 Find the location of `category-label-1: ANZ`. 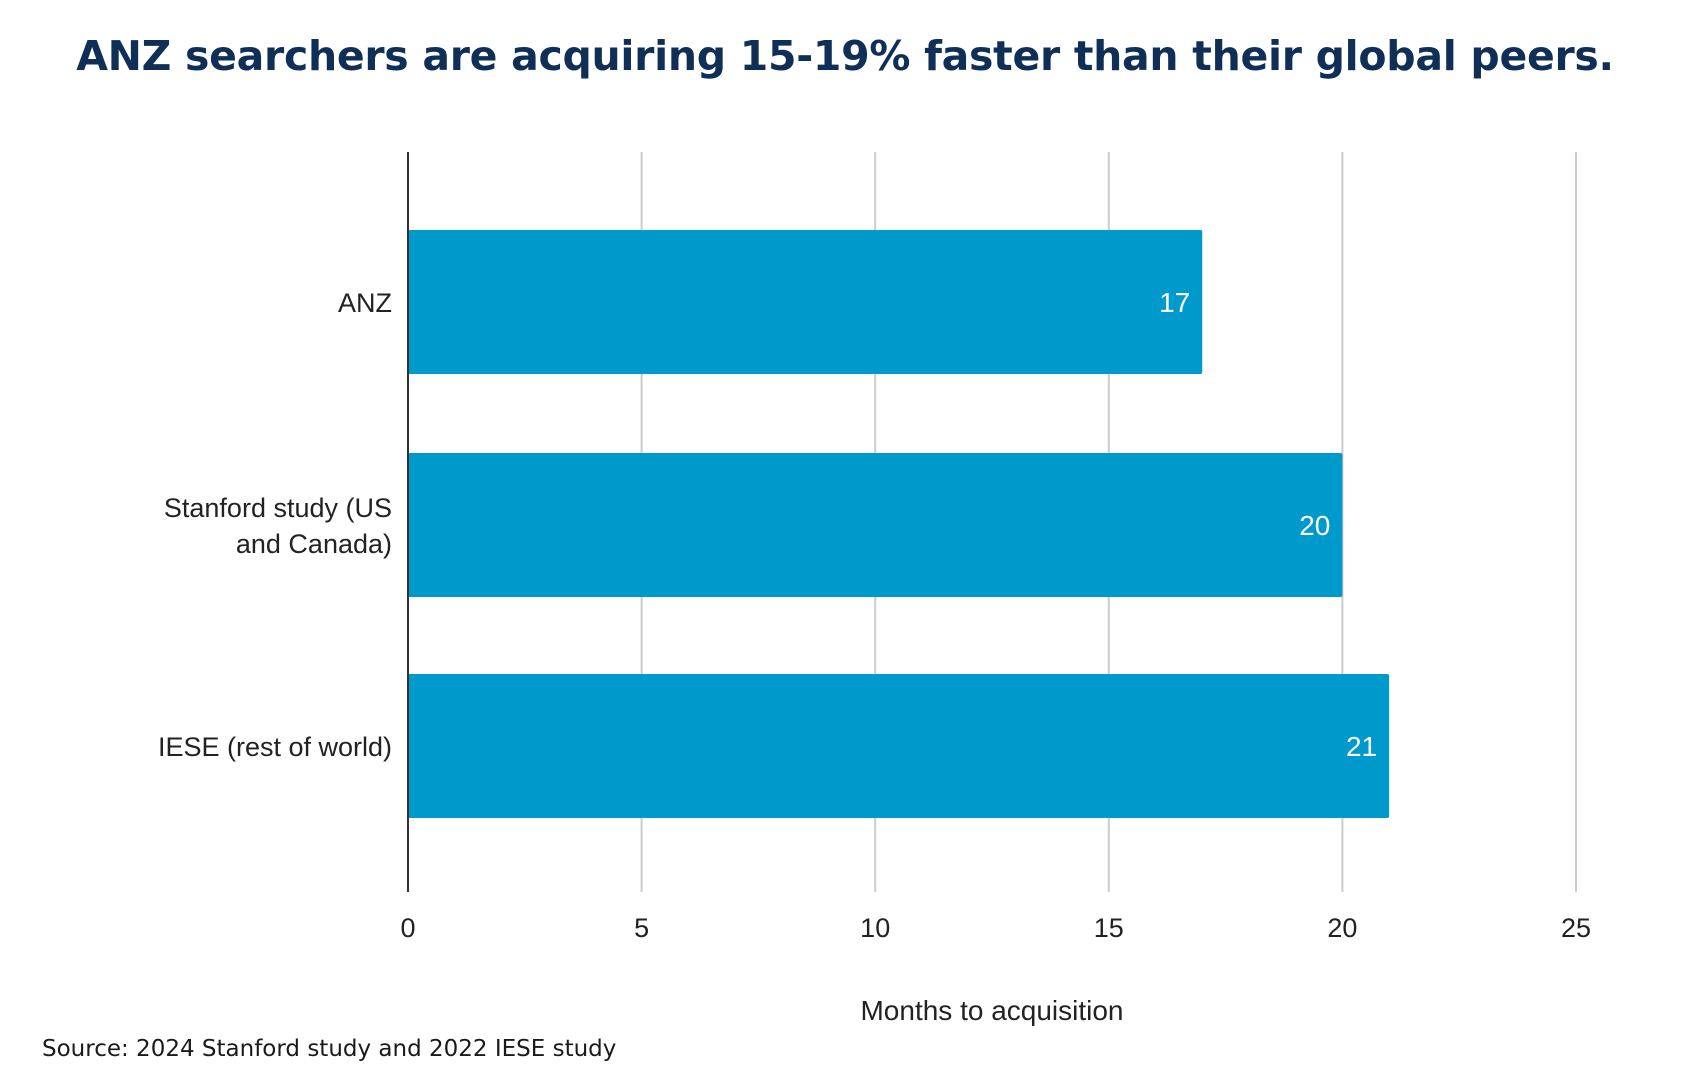

category-label-1: ANZ is located at coordinates (365, 303).